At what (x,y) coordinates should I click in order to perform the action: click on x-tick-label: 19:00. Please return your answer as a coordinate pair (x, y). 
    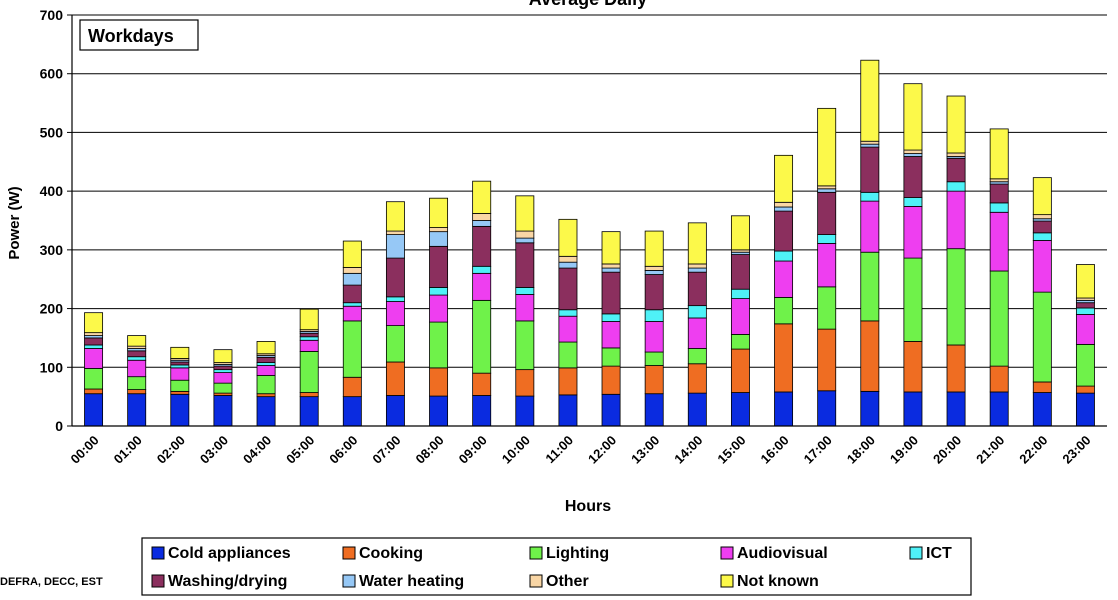
    Looking at the image, I should click on (904, 450).